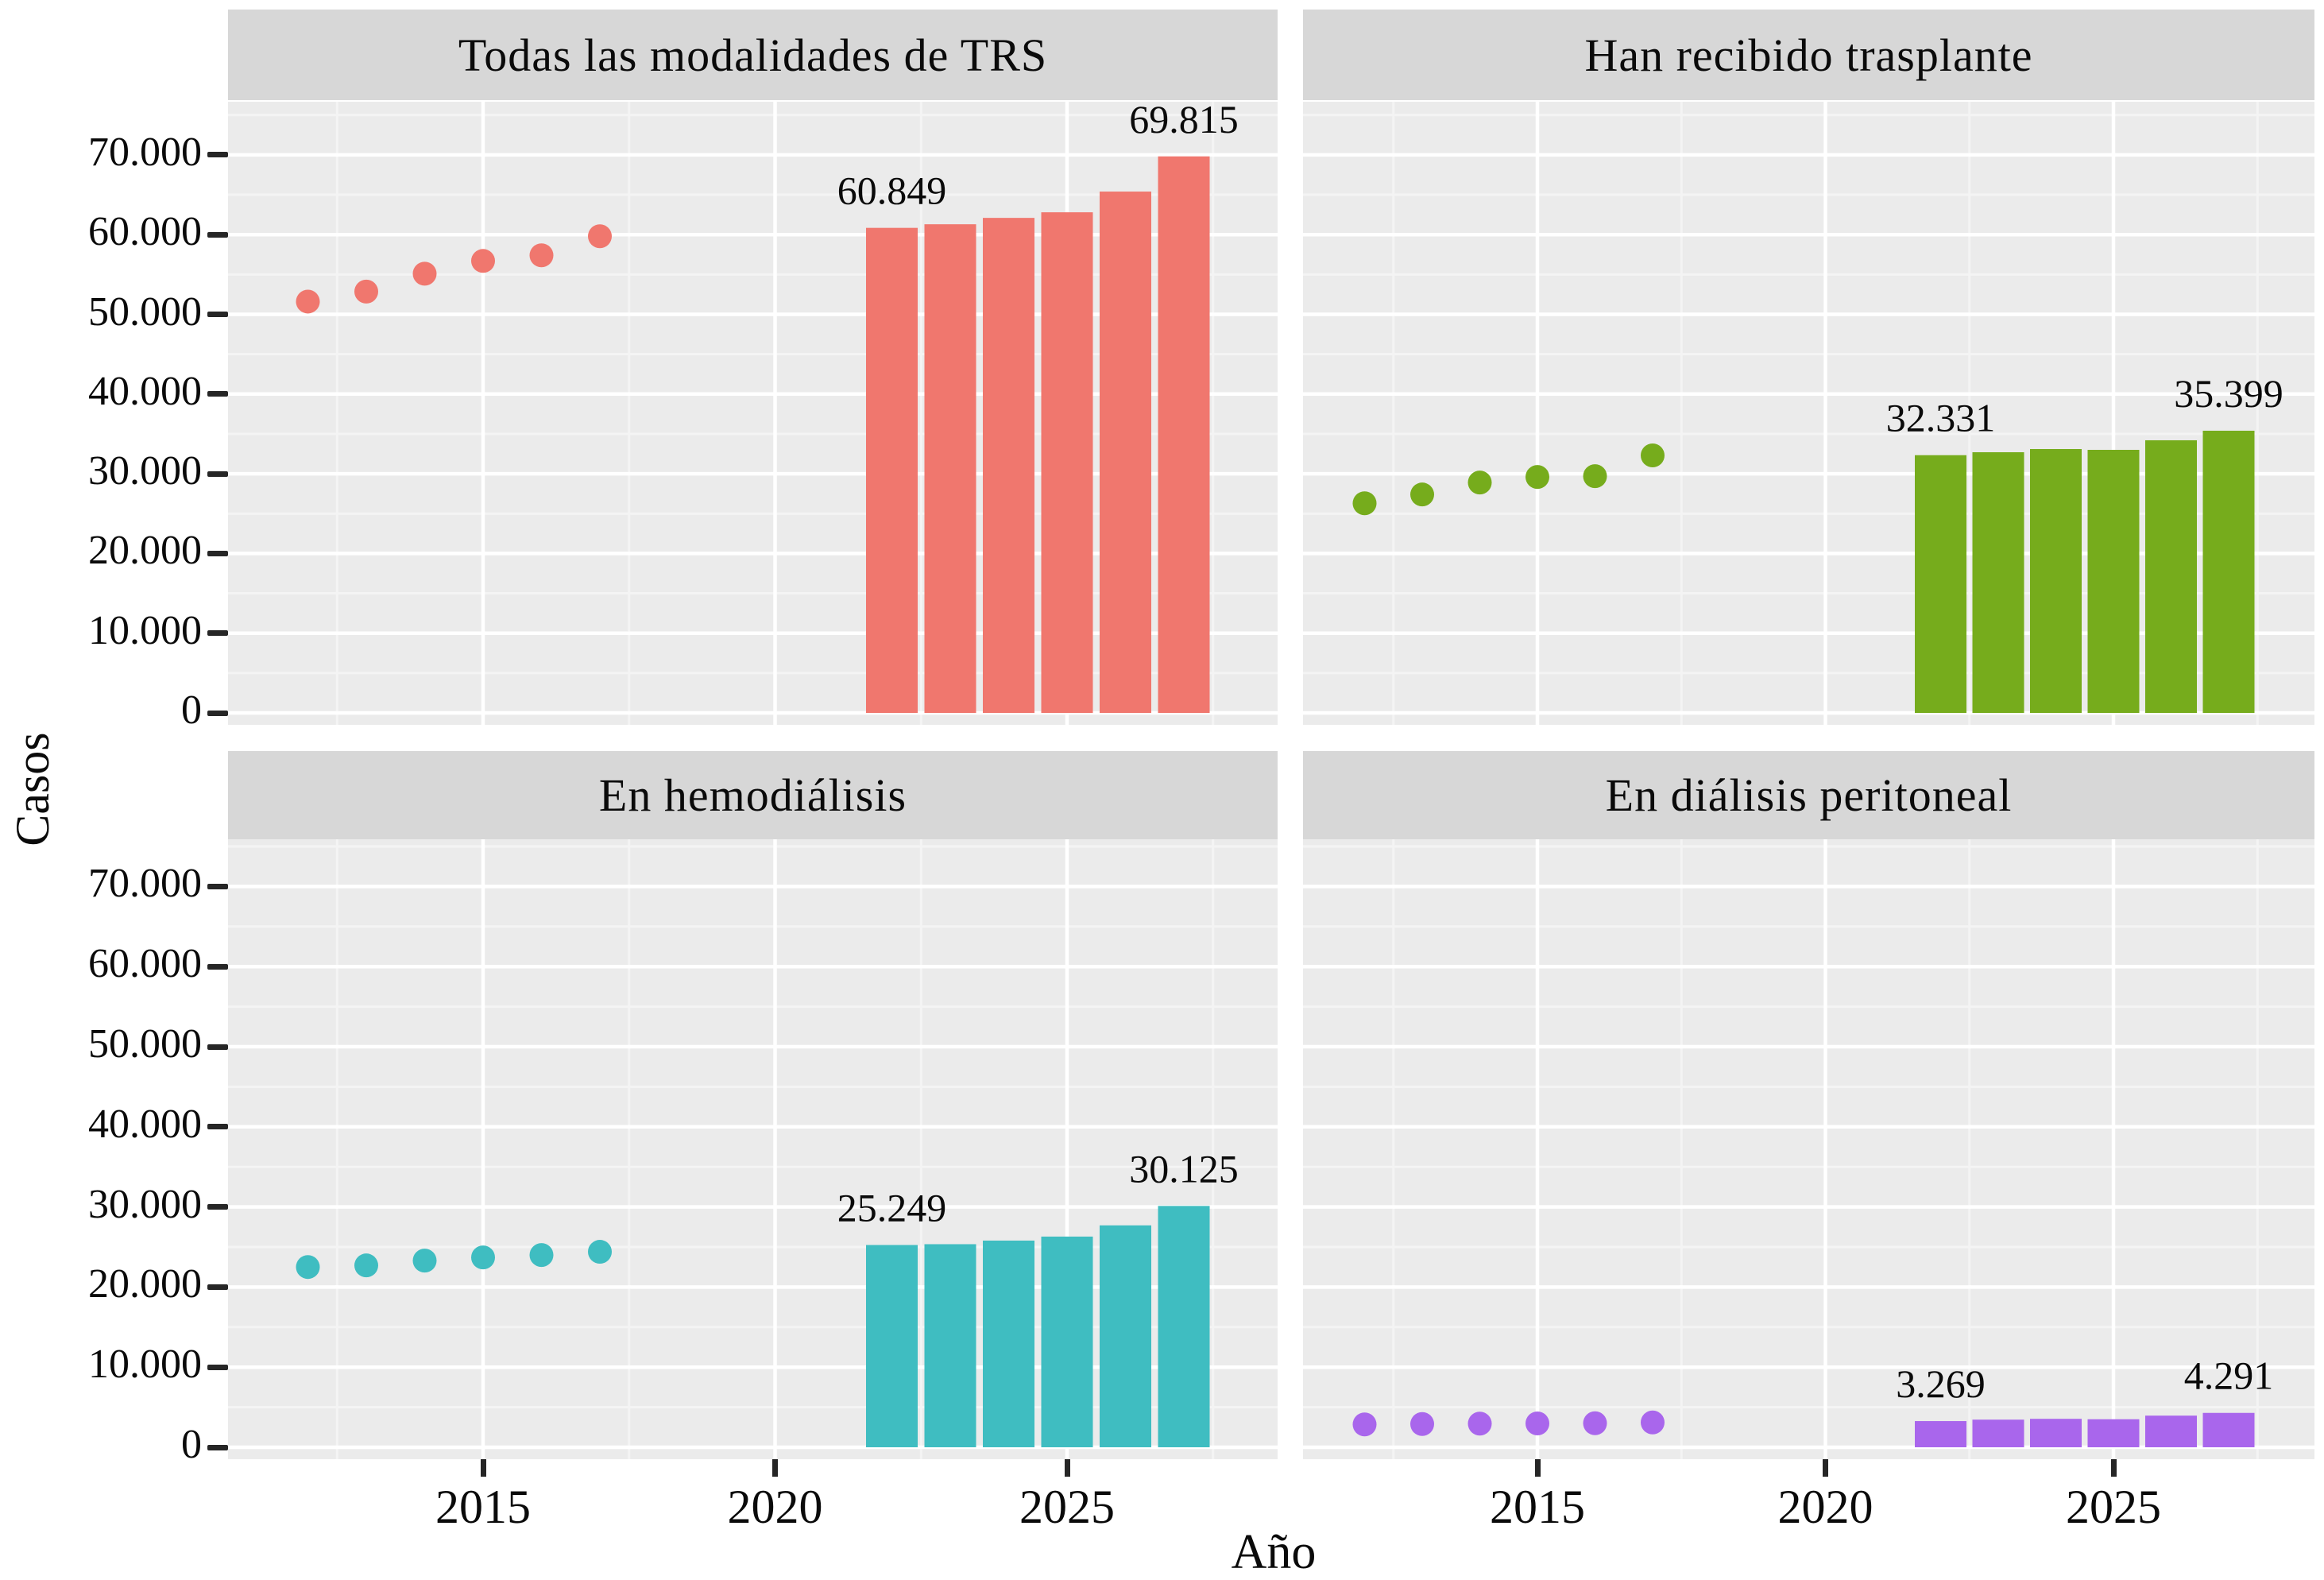  I want to click on facet-title: Han recibido trasplante, so click(1808, 55).